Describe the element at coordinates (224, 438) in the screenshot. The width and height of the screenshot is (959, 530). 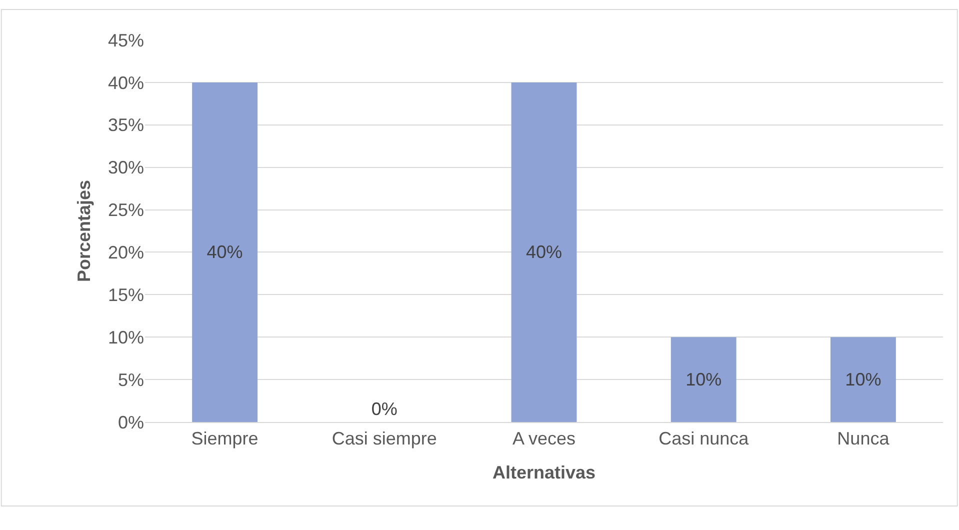
I see `x-tick-label: Siempre` at that location.